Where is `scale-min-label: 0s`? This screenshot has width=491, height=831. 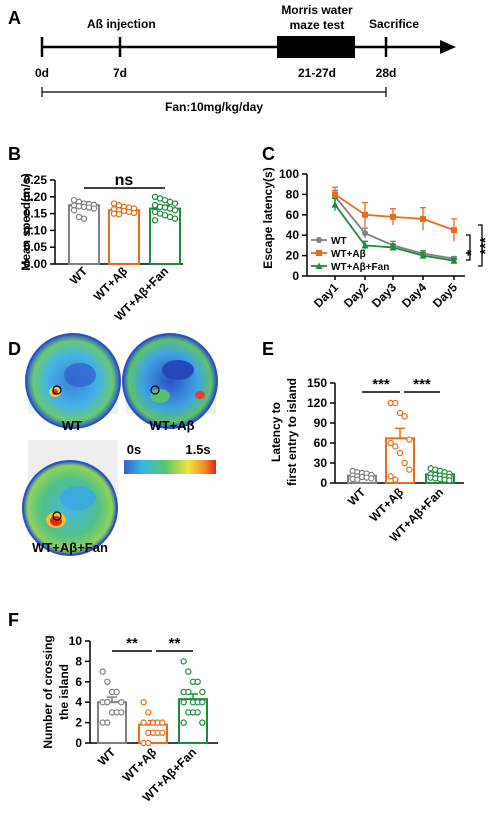
scale-min-label: 0s is located at coordinates (134, 449).